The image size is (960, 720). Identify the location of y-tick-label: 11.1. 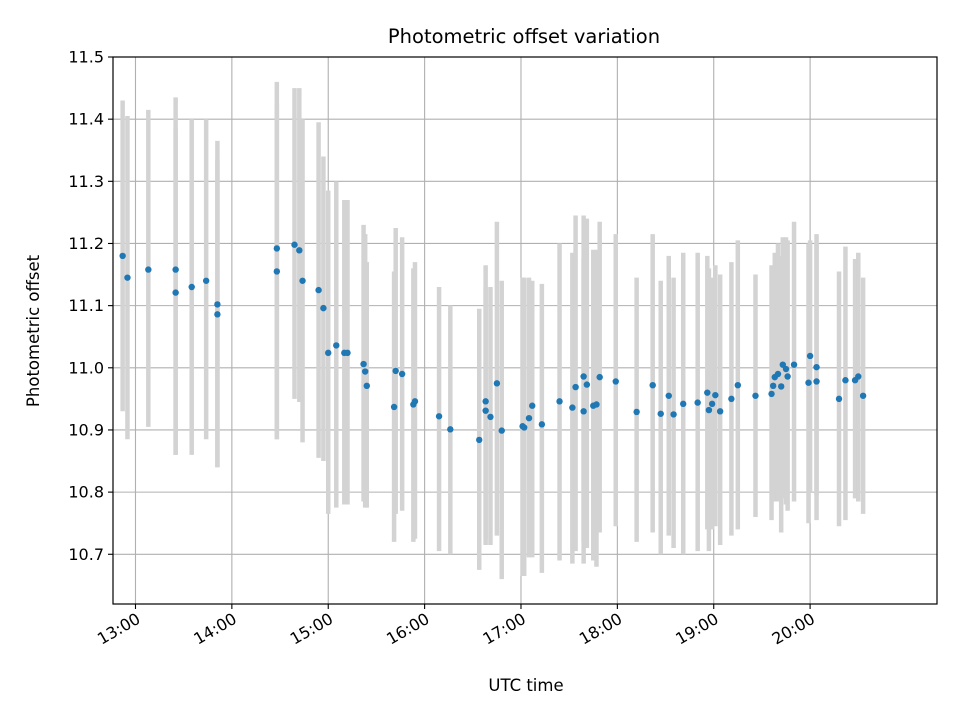
(86, 305).